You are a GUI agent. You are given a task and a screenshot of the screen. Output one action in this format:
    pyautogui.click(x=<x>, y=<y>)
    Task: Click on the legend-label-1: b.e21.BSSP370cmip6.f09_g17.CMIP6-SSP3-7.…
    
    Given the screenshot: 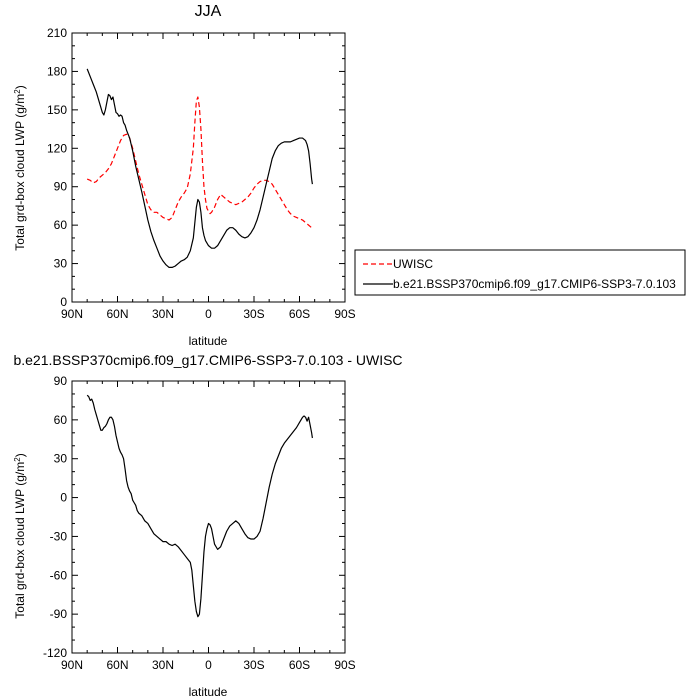 What is the action you would take?
    pyautogui.click(x=534, y=284)
    